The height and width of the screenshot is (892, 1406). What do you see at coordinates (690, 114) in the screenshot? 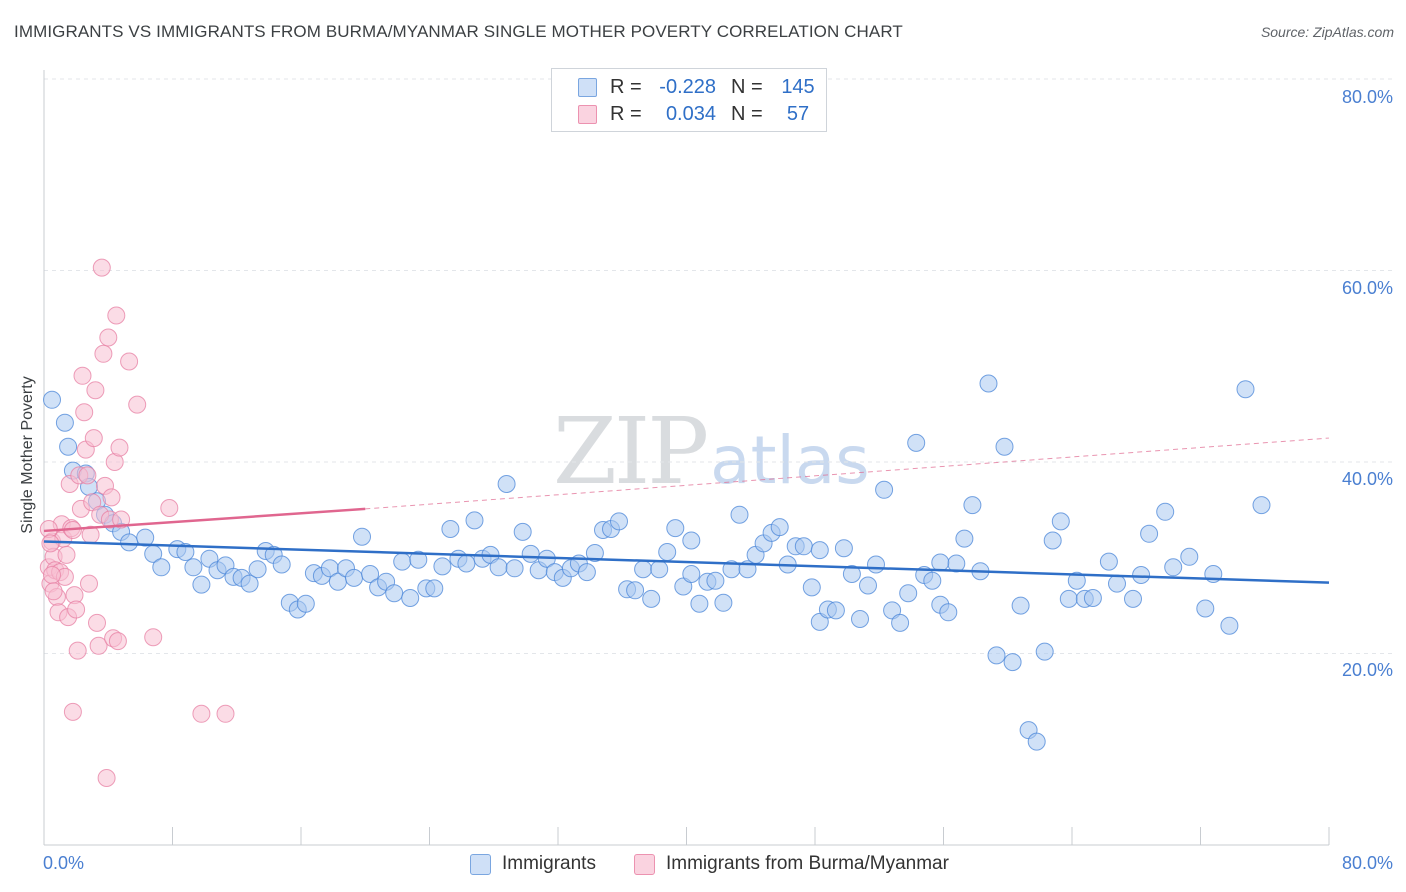
I see `legend-r-value: 0.034` at bounding box center [690, 114].